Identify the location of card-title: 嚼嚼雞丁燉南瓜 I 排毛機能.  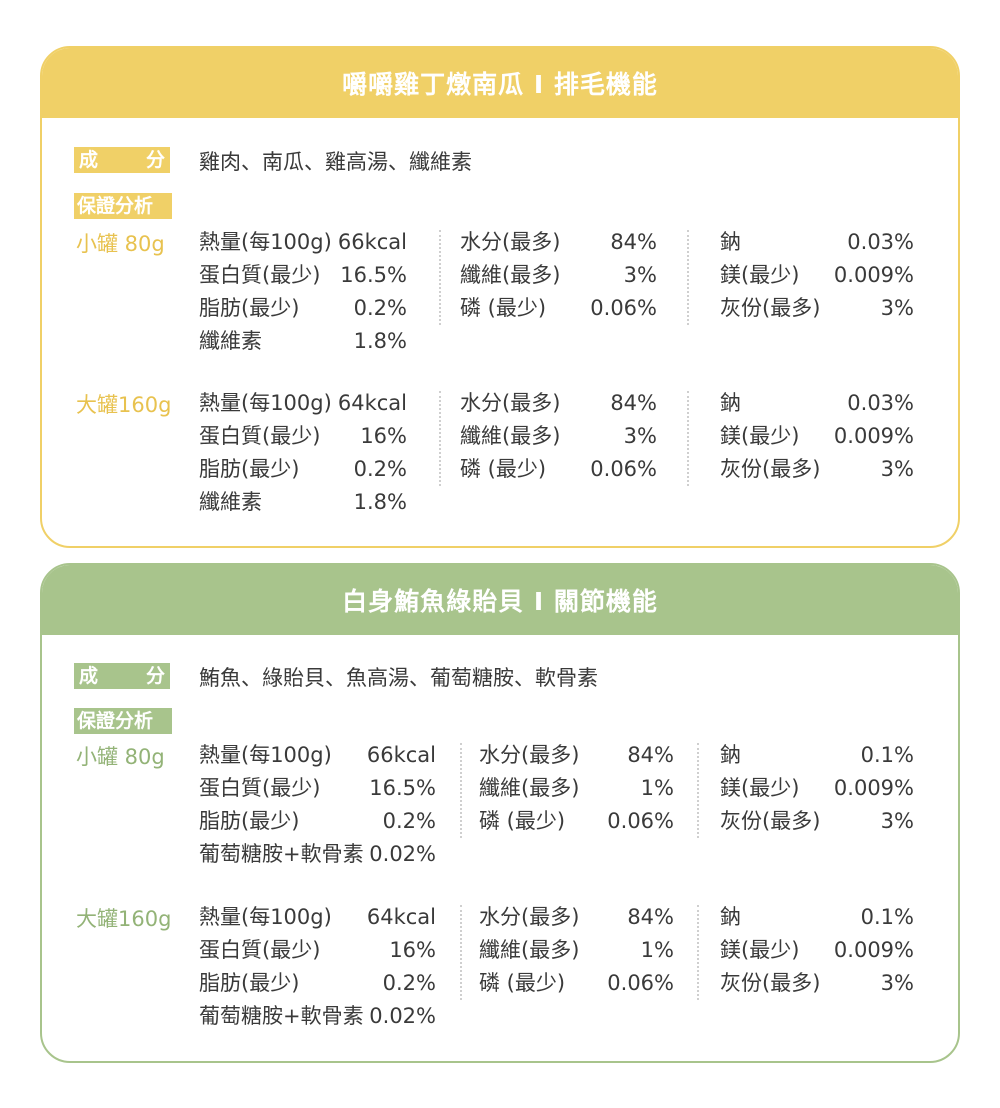
(500, 83).